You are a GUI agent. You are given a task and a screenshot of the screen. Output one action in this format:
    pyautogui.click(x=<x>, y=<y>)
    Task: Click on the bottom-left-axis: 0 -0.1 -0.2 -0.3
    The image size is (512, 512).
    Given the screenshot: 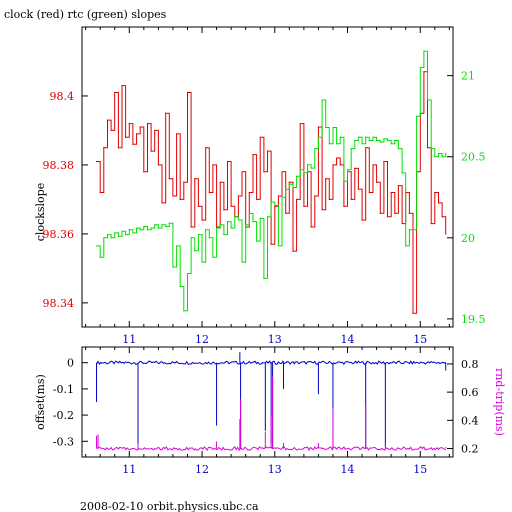 What is the action you would take?
    pyautogui.click(x=70, y=402)
    